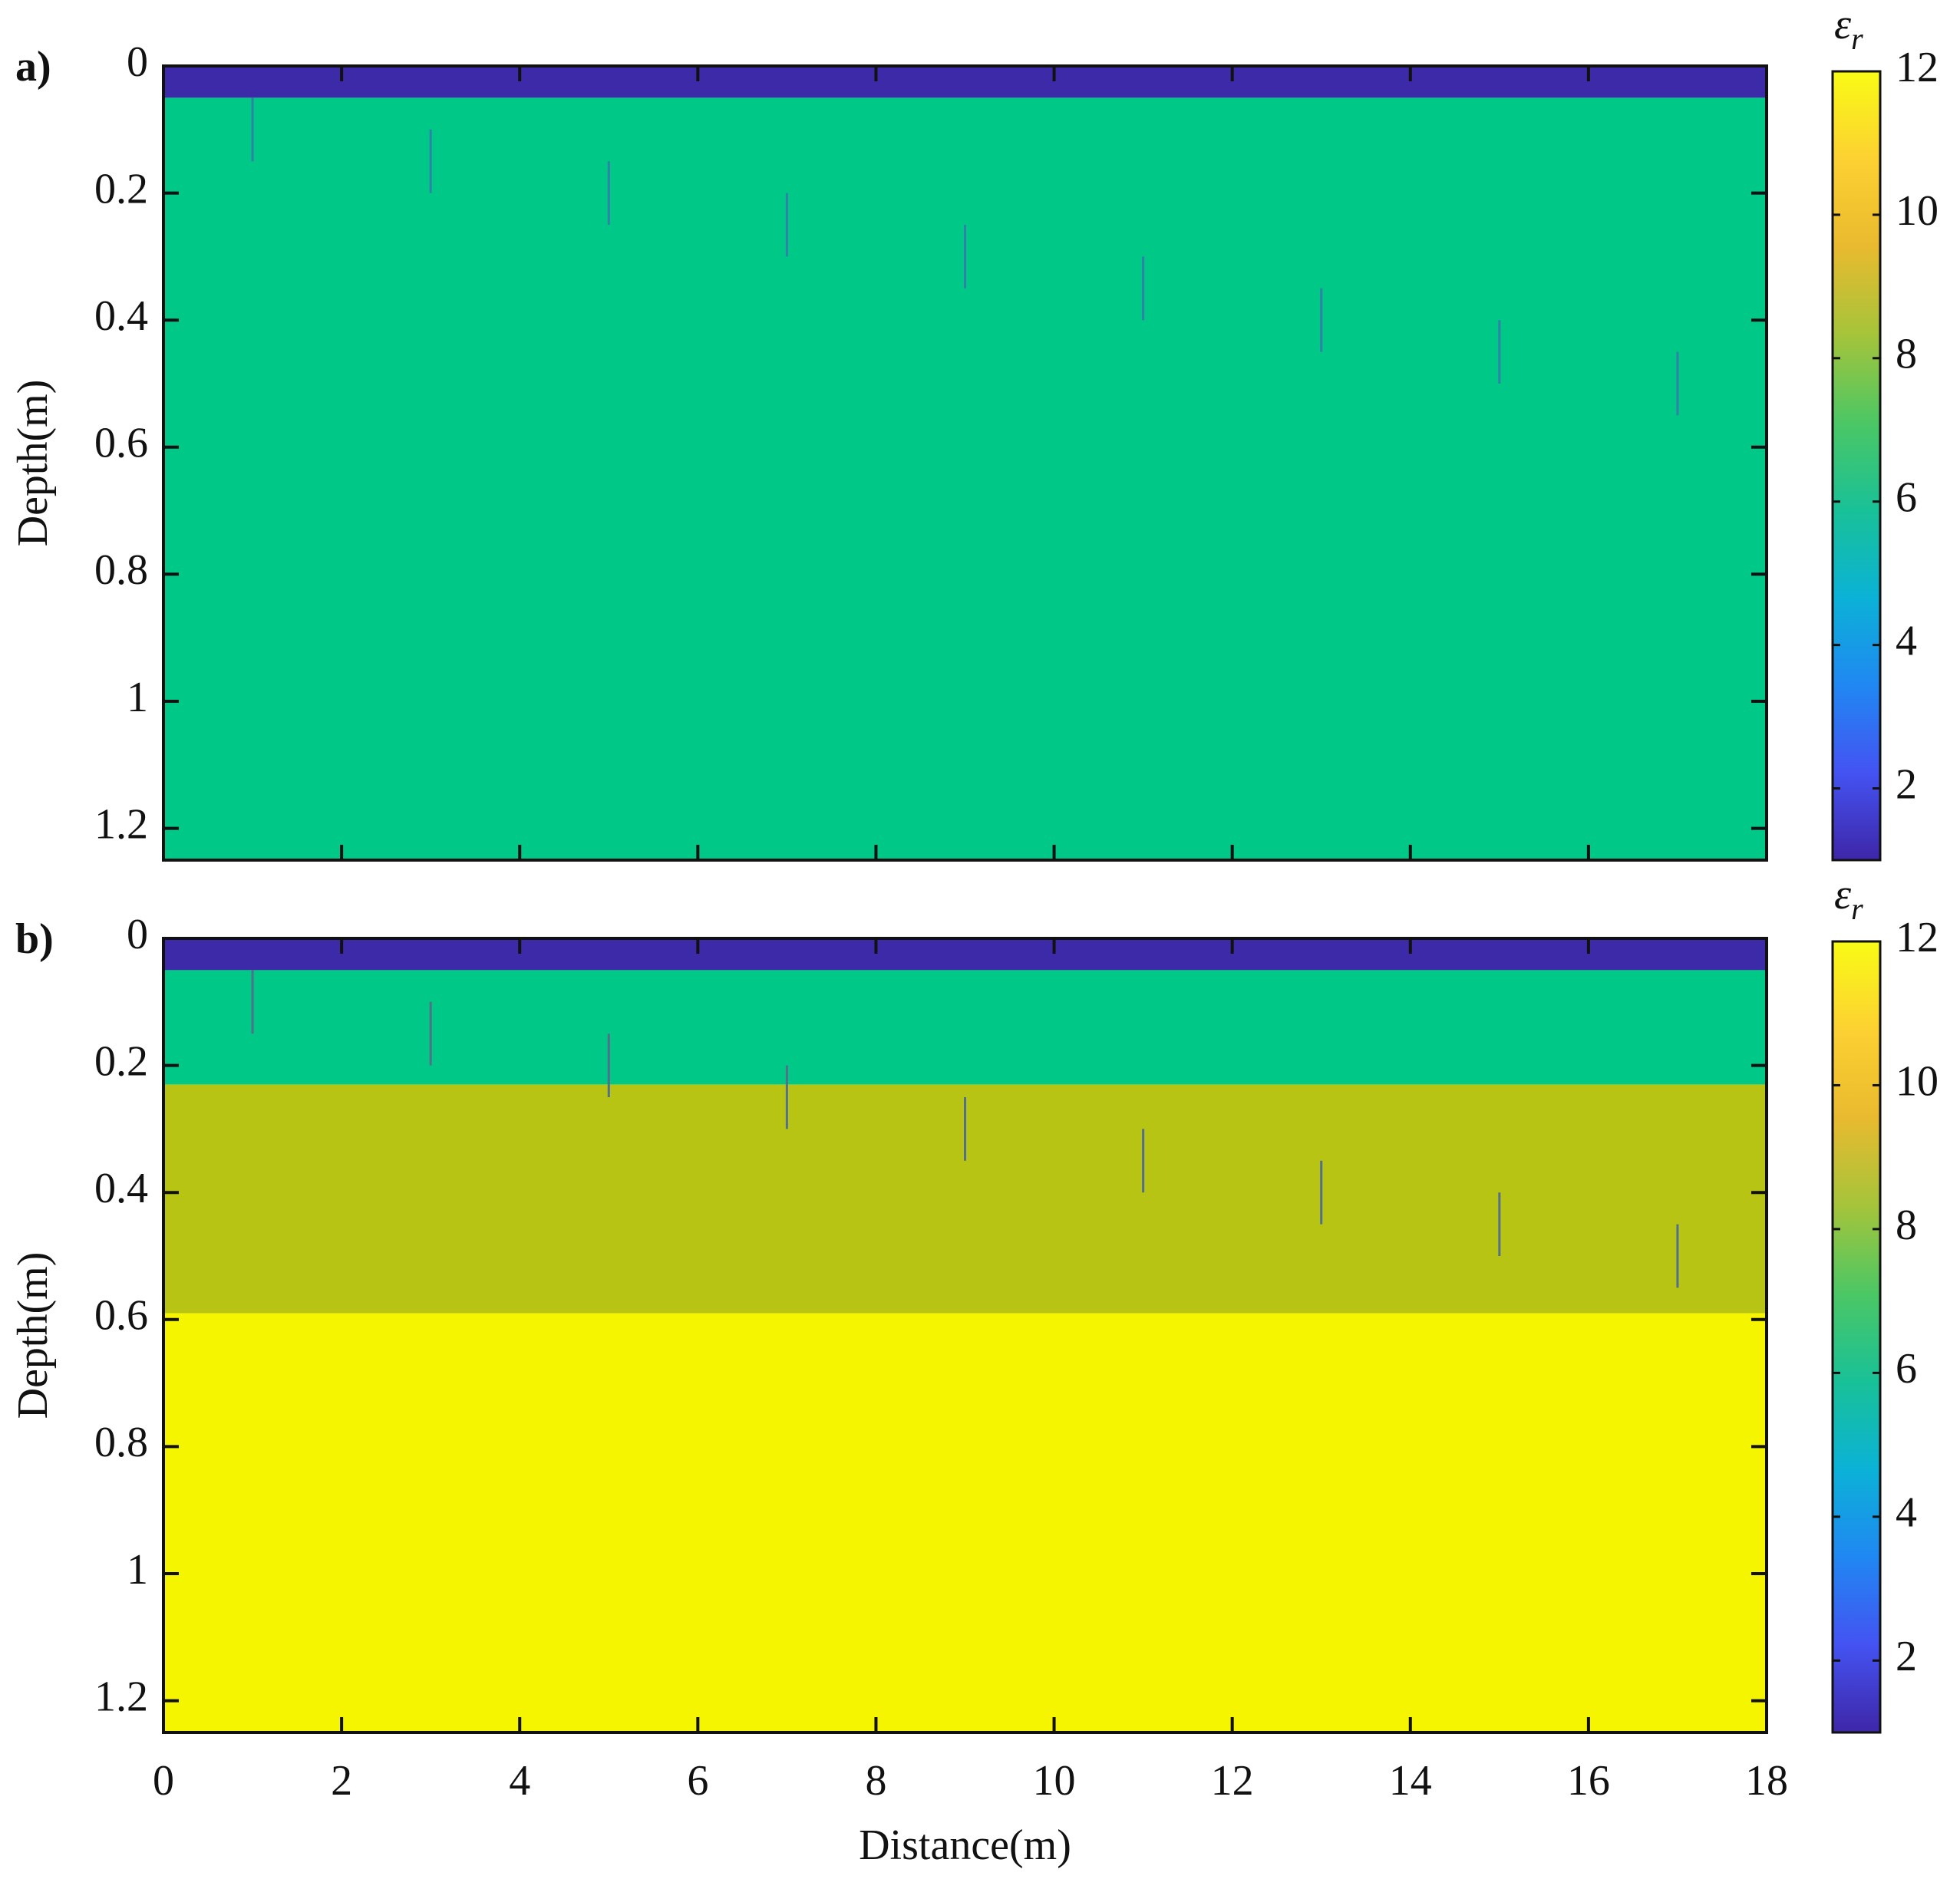 The width and height of the screenshot is (1960, 1889). What do you see at coordinates (1766, 1781) in the screenshot?
I see `x-tick-label: 18` at bounding box center [1766, 1781].